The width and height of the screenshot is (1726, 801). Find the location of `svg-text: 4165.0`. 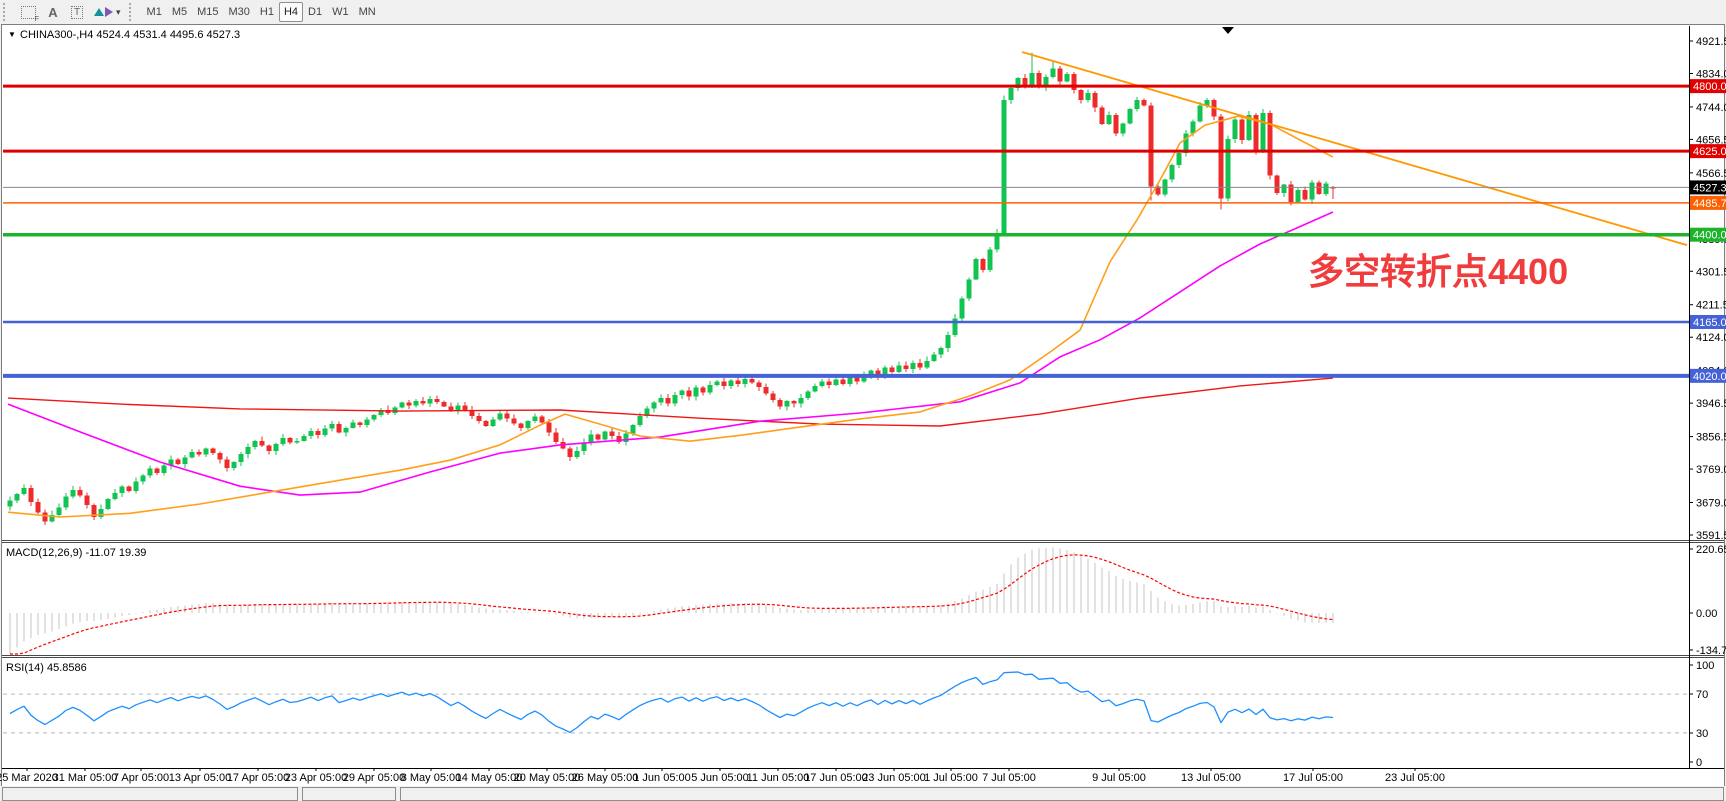

svg-text: 4165.0 is located at coordinates (1709, 323).